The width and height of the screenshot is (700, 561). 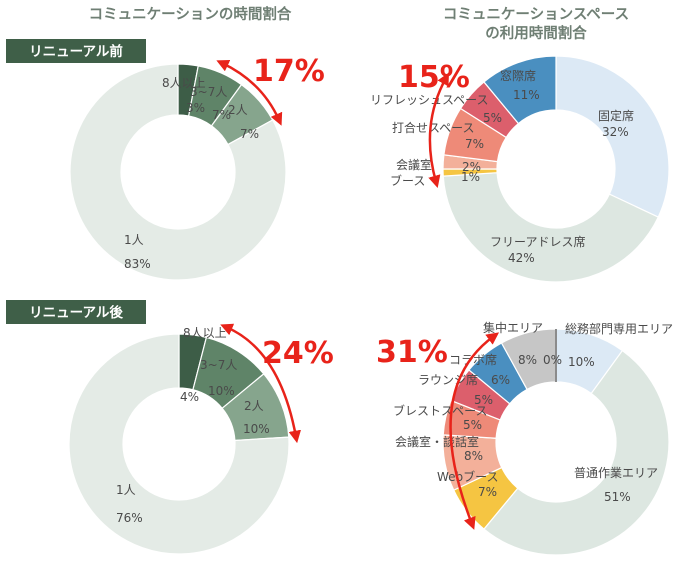 I want to click on slice-pct-2-0: 4%, so click(x=189, y=397).